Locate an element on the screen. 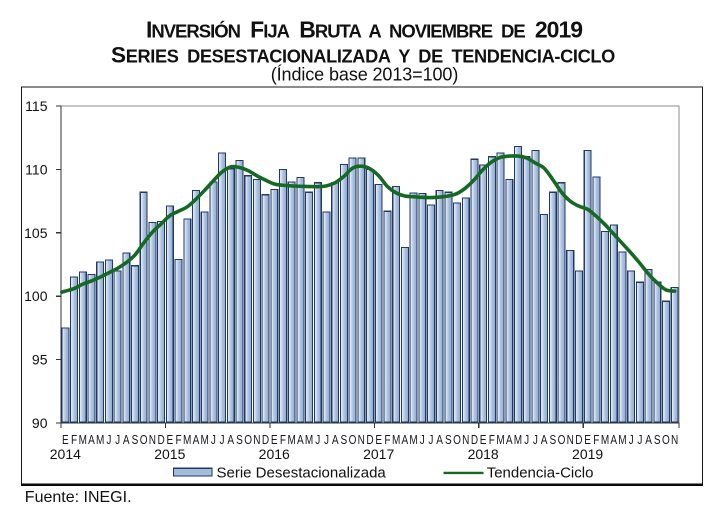 The width and height of the screenshot is (723, 517). svg-text: (Índice base 2013=100) is located at coordinates (364, 75).